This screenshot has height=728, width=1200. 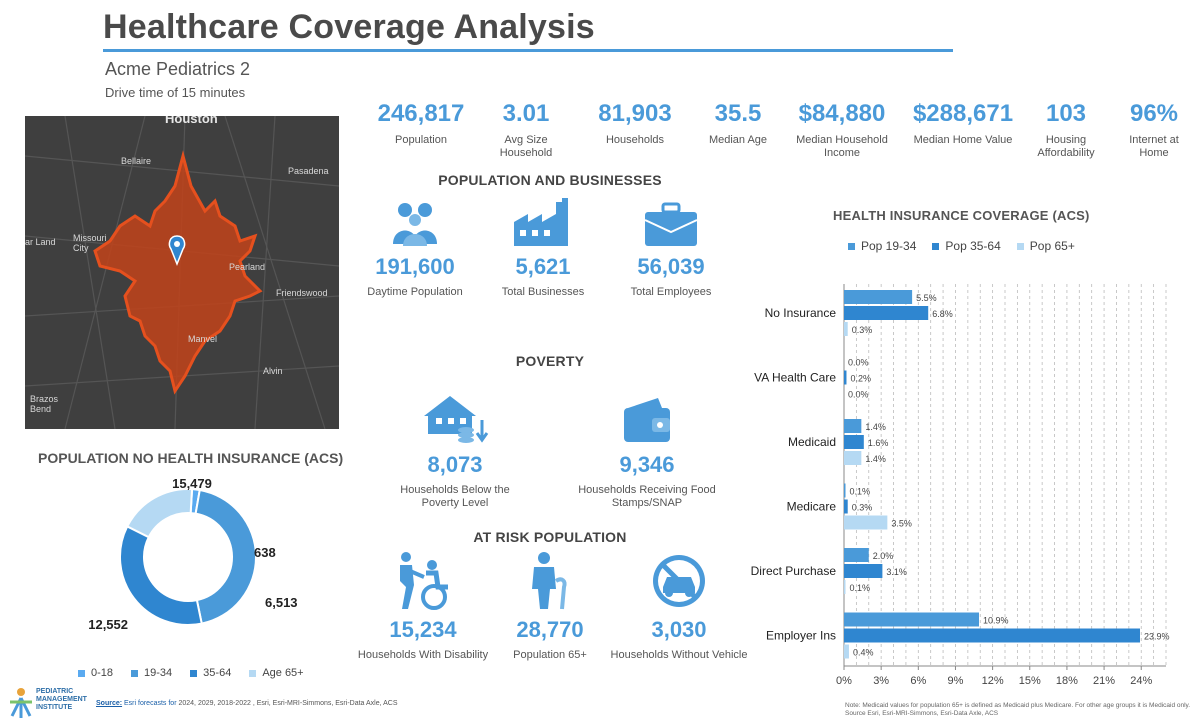 I want to click on bar-value-label: 1.6%, so click(x=878, y=443).